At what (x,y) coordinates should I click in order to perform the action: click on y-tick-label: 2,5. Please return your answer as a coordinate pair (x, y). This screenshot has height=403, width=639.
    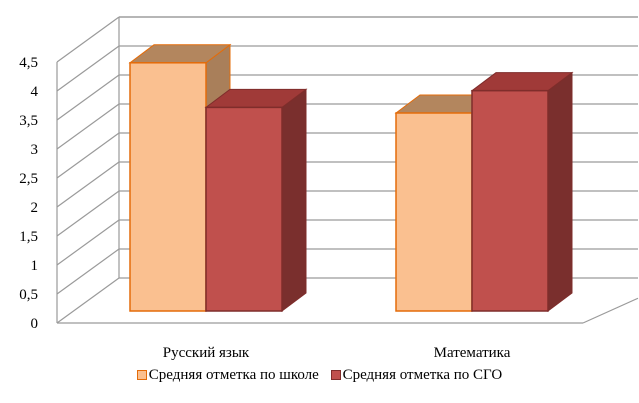
    Looking at the image, I should click on (28, 179).